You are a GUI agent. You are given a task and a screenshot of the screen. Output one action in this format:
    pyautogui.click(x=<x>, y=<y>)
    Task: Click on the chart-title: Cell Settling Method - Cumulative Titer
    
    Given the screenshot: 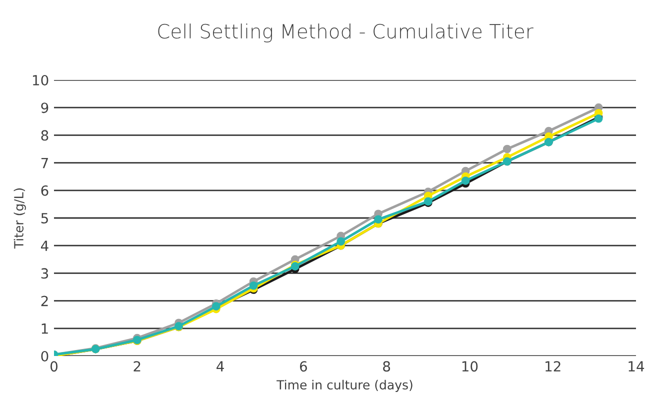 What is the action you would take?
    pyautogui.click(x=346, y=33)
    